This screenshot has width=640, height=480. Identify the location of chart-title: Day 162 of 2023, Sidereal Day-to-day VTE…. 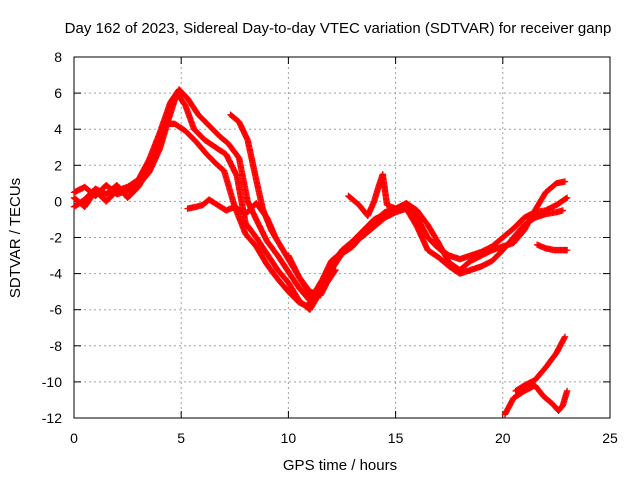
(338, 28).